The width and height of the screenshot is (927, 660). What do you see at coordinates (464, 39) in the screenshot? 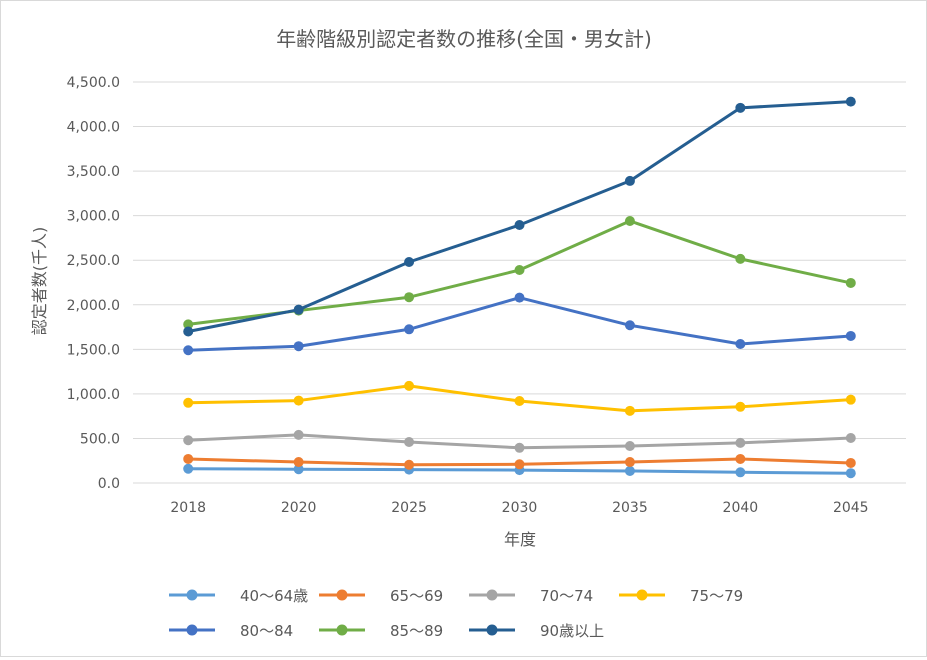
I see `chart-title: 年齢階級別認定者数の推移(全国・男女計)` at bounding box center [464, 39].